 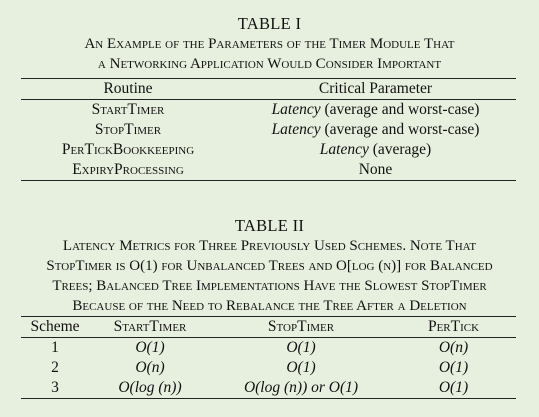 What do you see at coordinates (375, 88) in the screenshot?
I see `column-header-critical-parameter: Critical Parameter` at bounding box center [375, 88].